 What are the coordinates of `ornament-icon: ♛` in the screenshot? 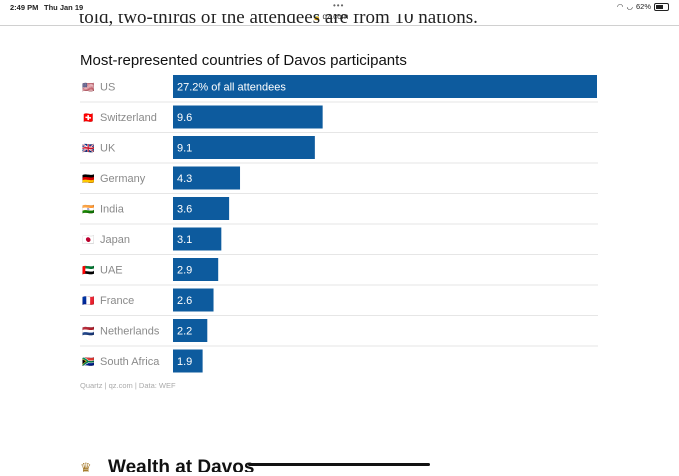 It's located at (86, 467).